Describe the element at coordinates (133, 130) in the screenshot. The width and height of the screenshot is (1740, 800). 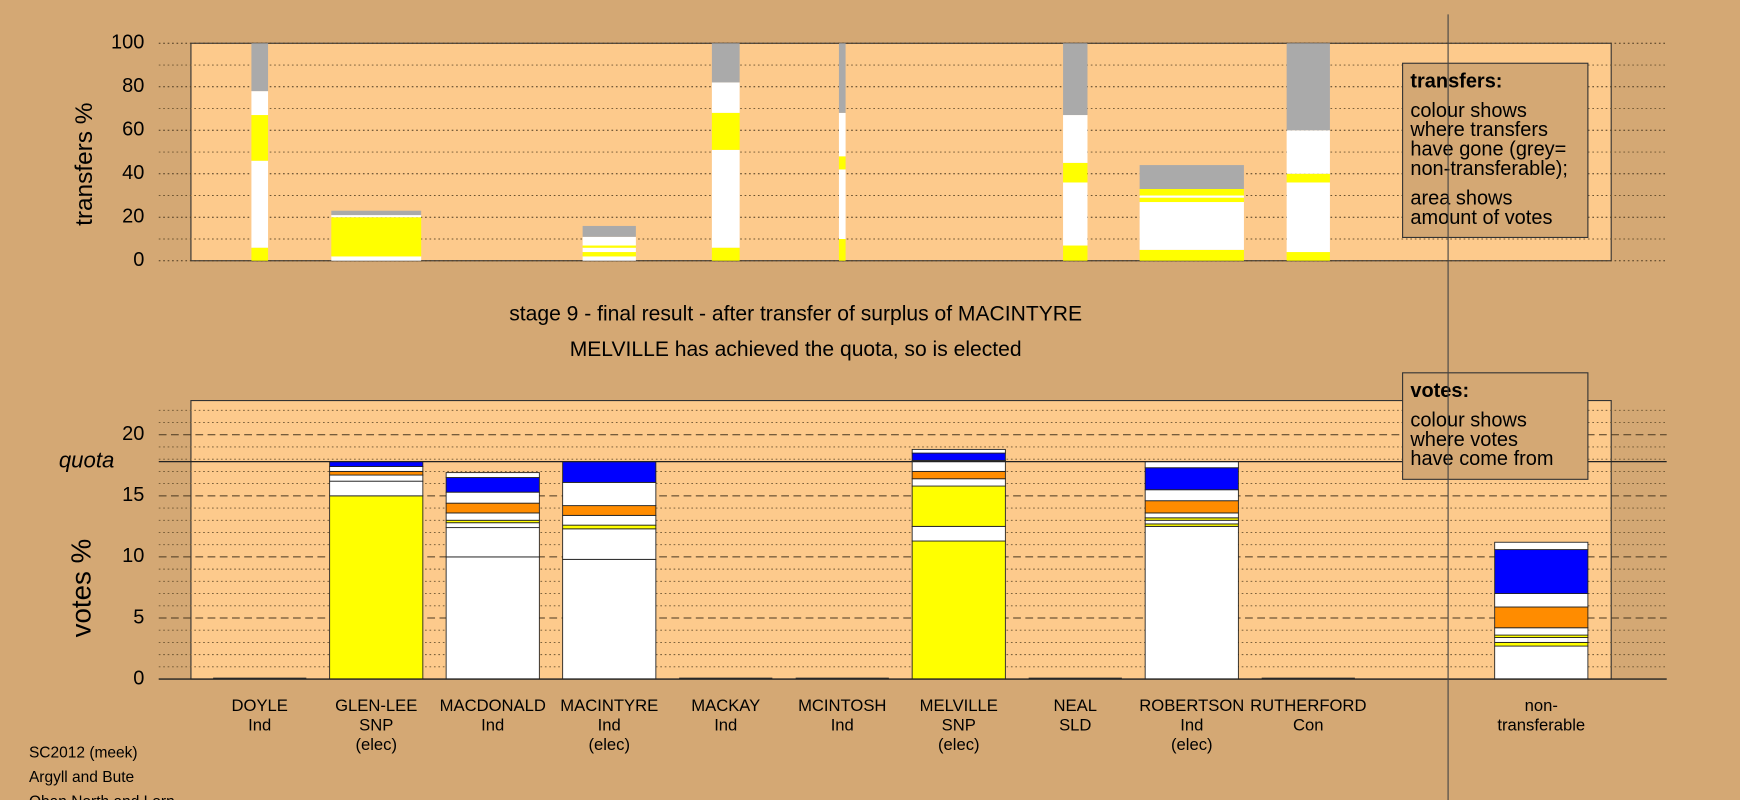
I see `y-tick-label: 60` at that location.